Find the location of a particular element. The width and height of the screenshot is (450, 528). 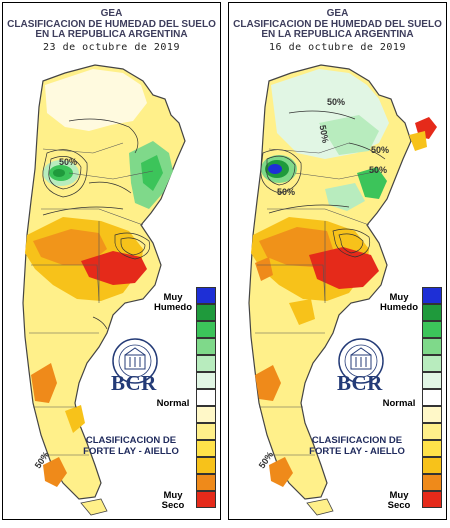

map-date: 16 de octubre de 2019 is located at coordinates (337, 47).